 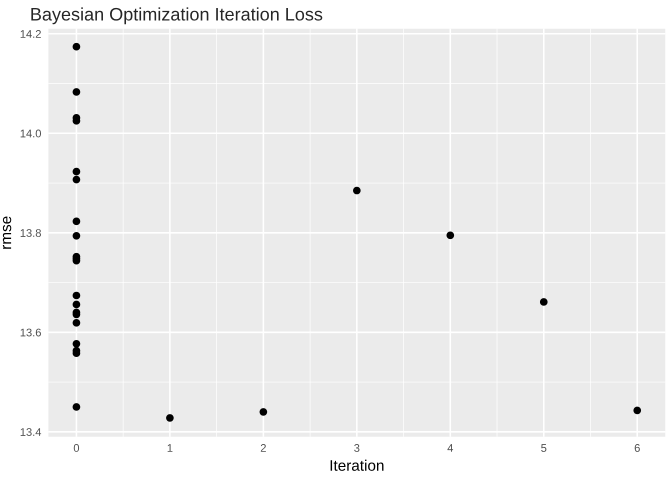 I want to click on y-tick-label: 13.6, so click(x=30, y=332).